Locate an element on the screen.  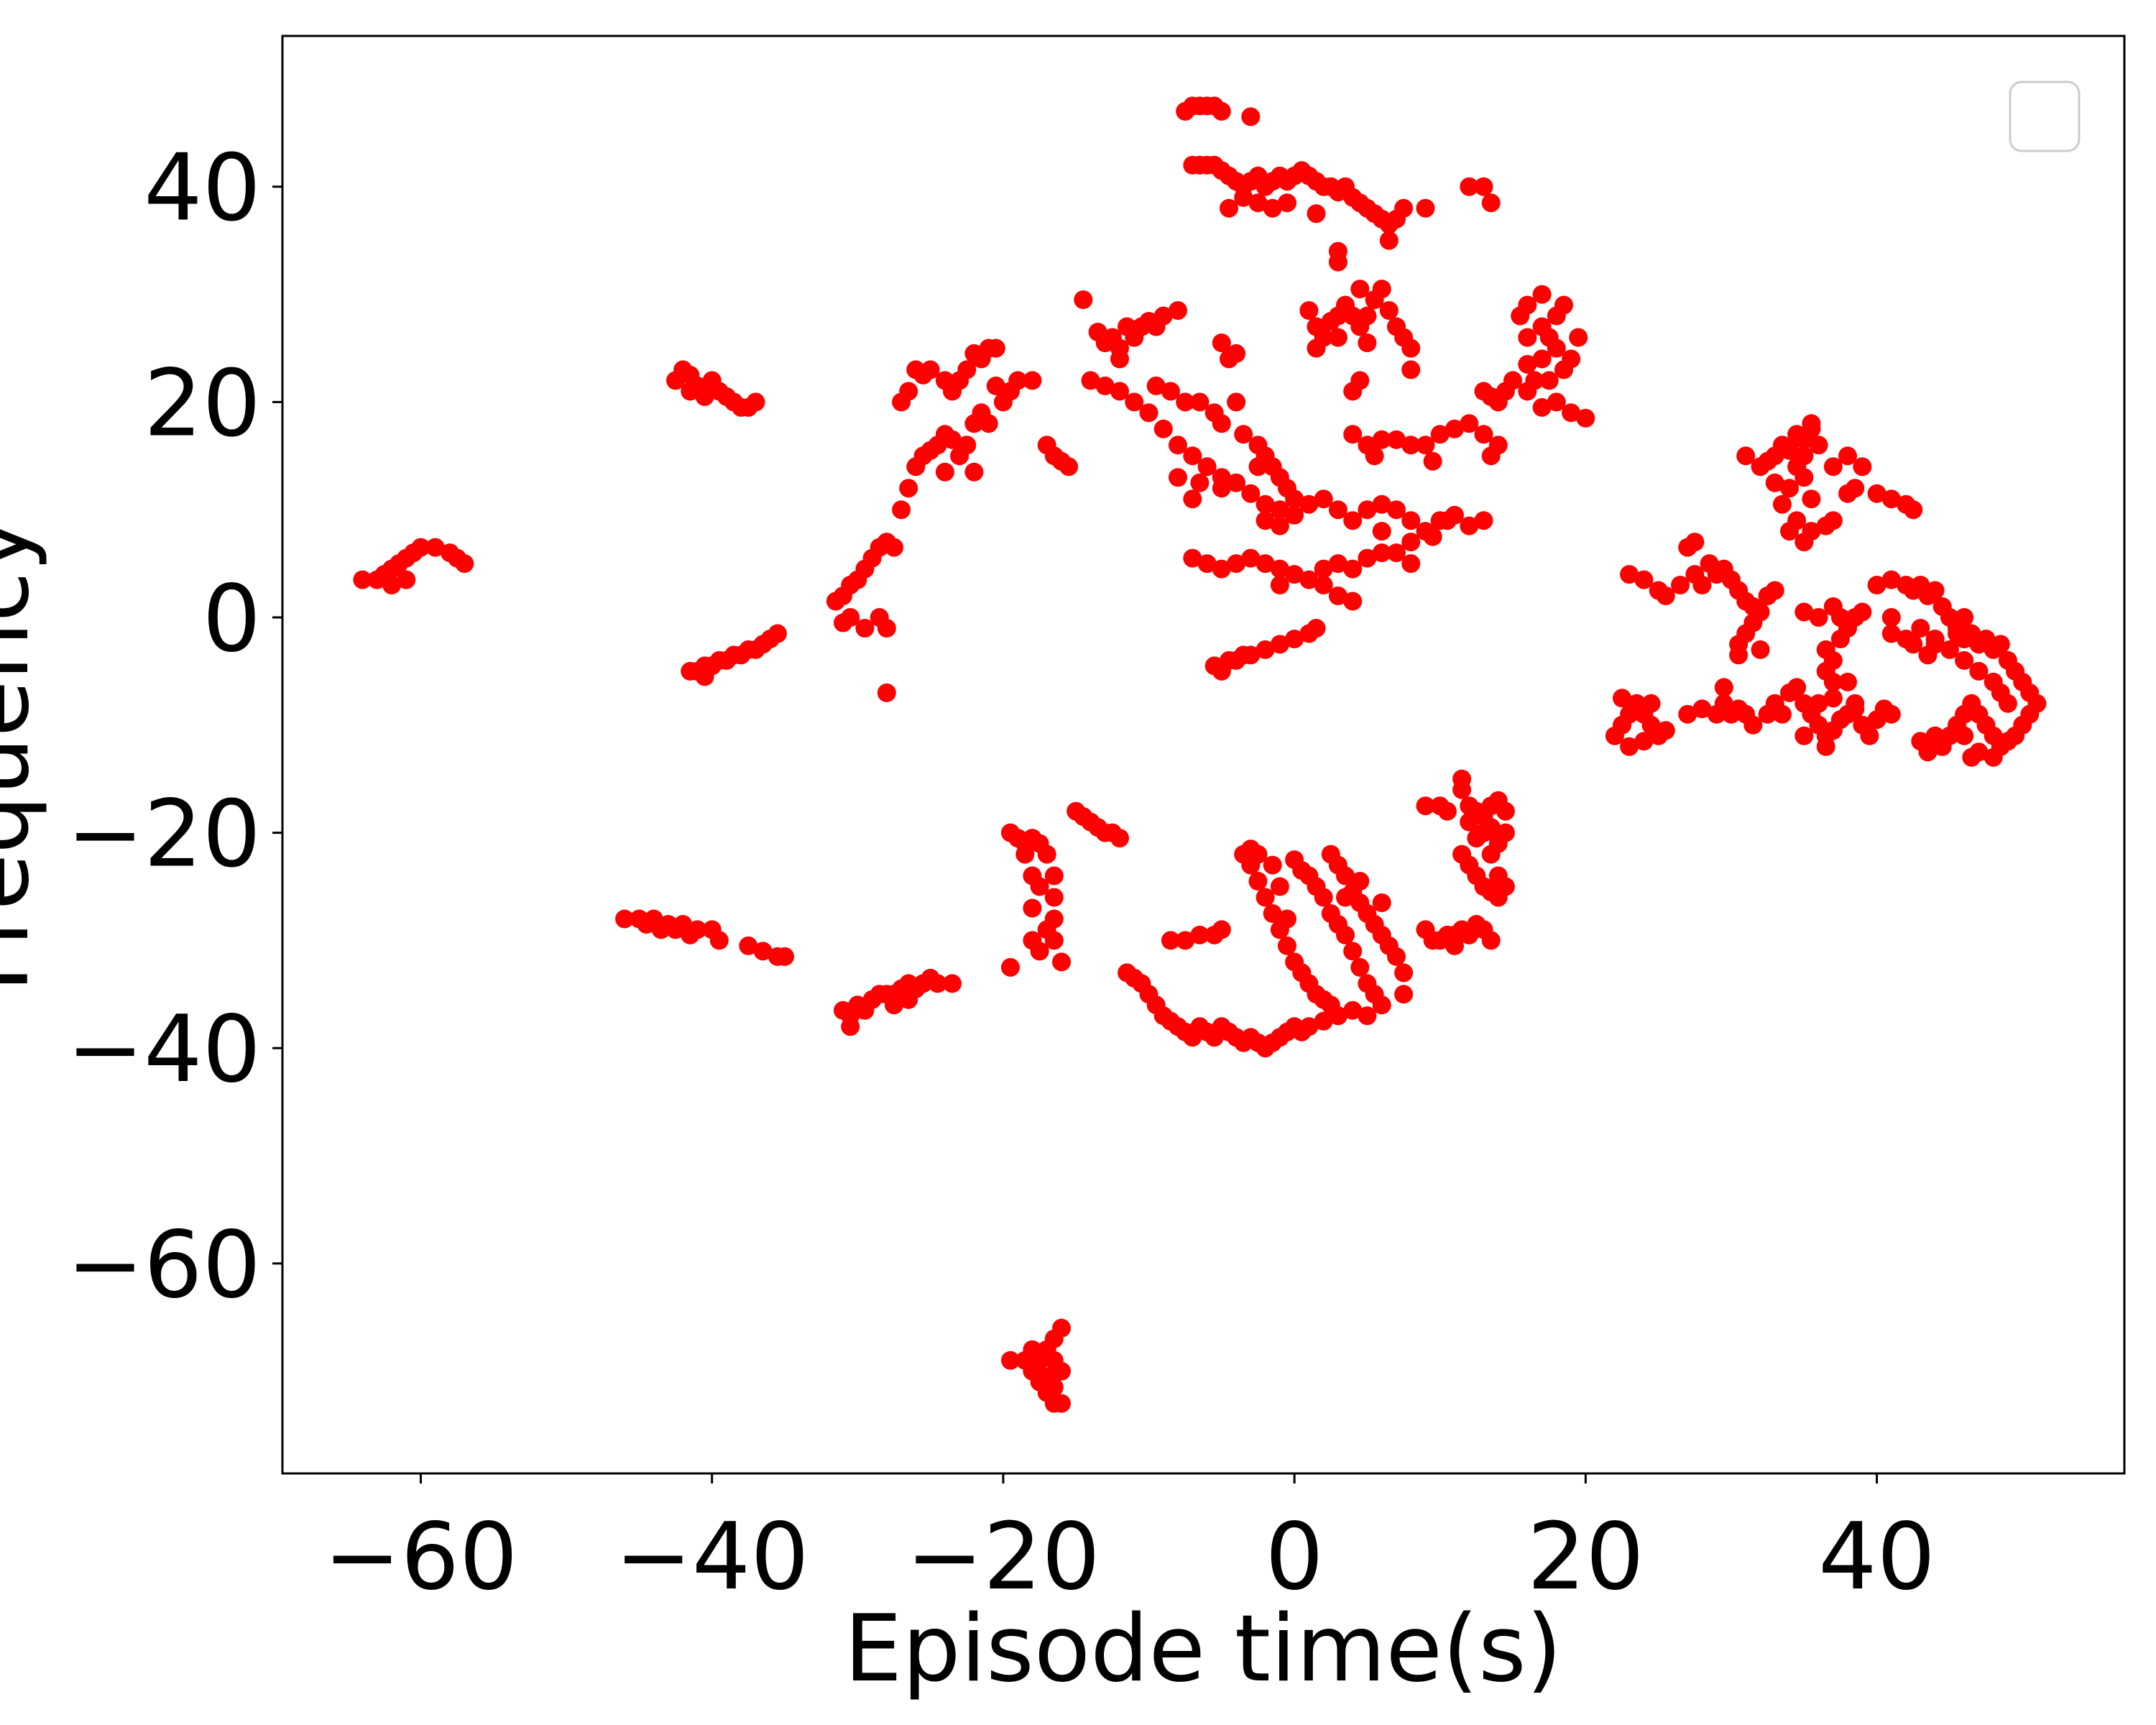
y-axis-ticks: −60 −40 −20 0 20 40 is located at coordinates (174, 727).